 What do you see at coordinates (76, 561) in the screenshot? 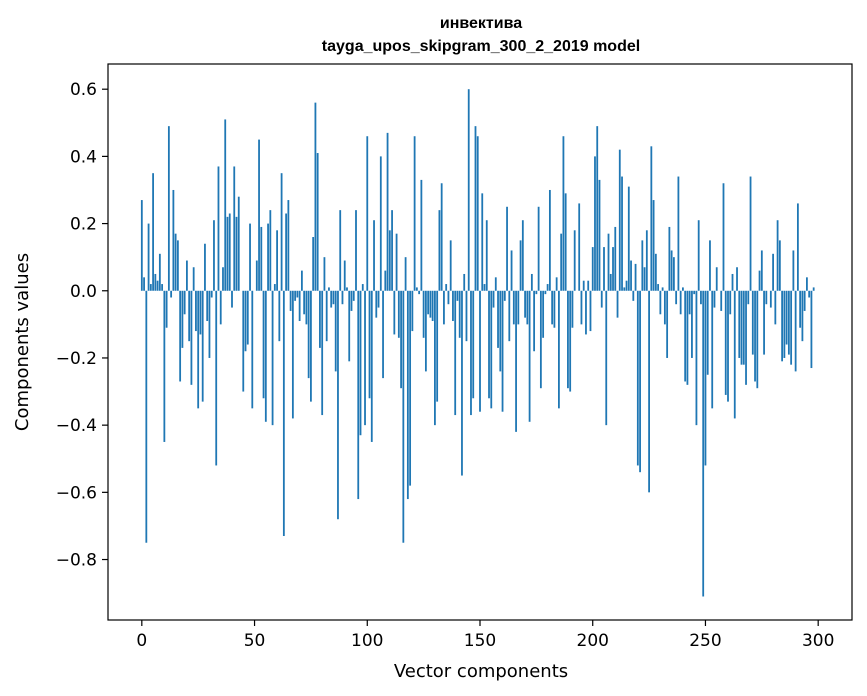
I see `y-tick-label: −0.8` at bounding box center [76, 561].